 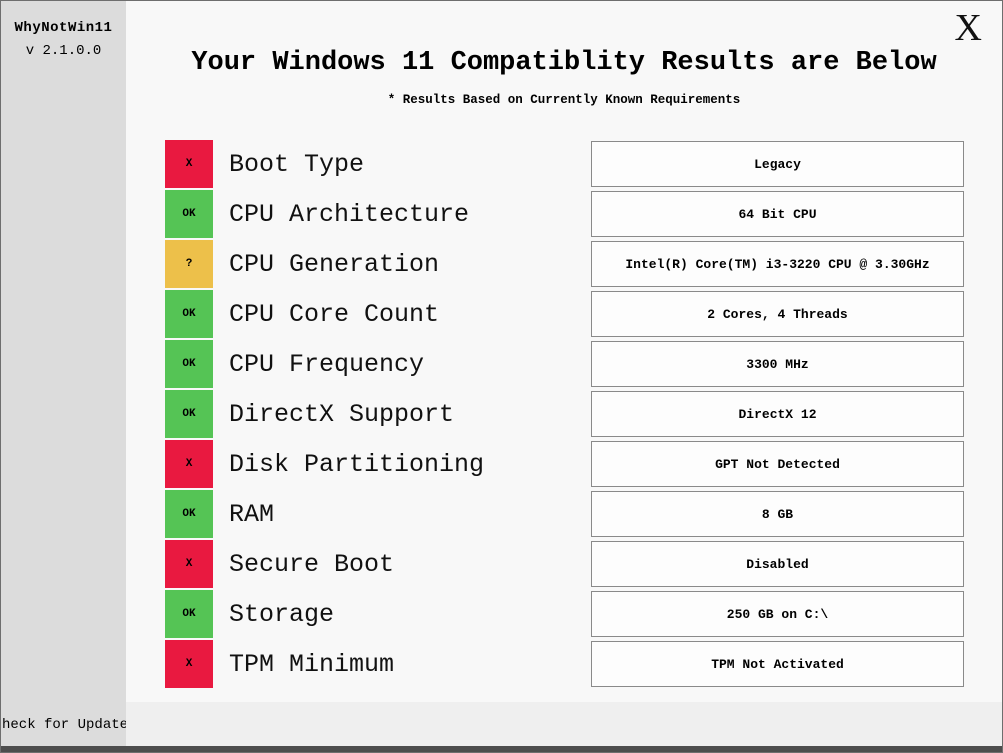 I want to click on result-row: OK RAM 8 GB, so click(x=564, y=514).